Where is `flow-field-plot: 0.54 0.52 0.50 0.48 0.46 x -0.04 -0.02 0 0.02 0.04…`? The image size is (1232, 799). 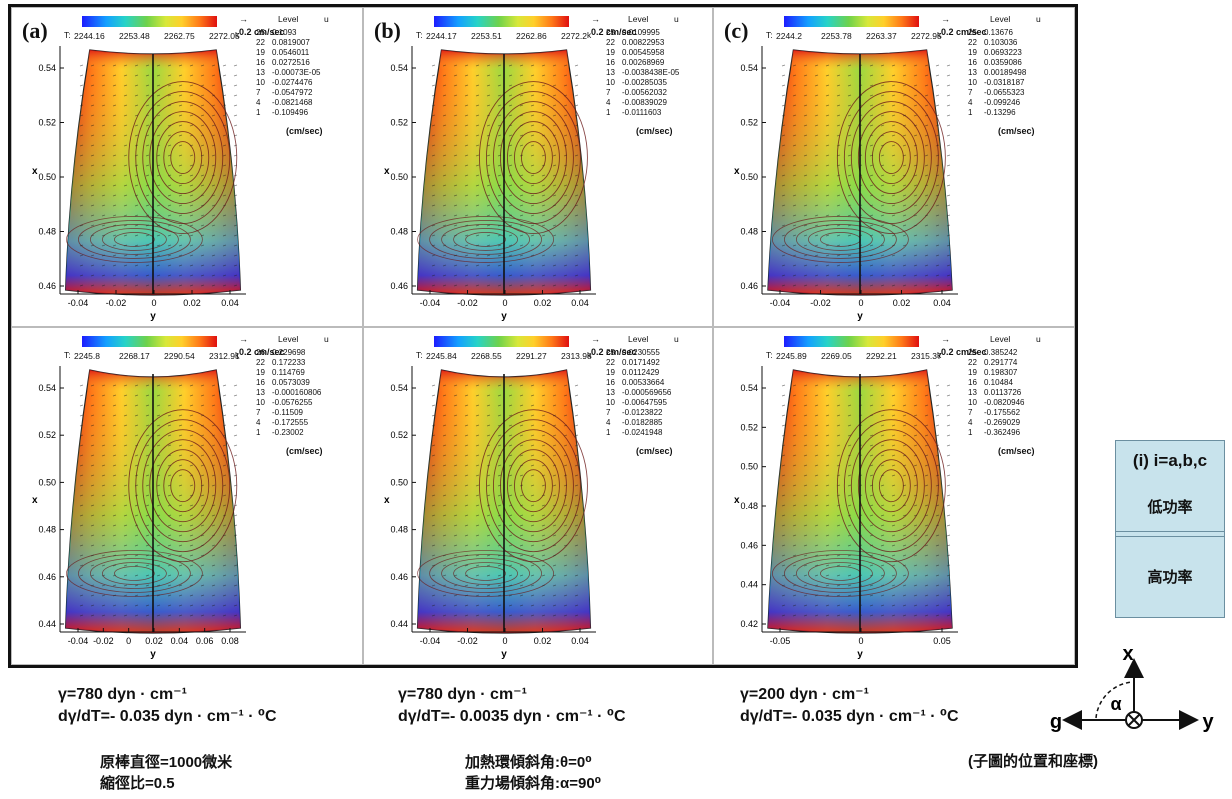
flow-field-plot: 0.54 0.52 0.50 0.48 0.46 x -0.04 -0.02 0 0.02 0.04… is located at coordinates (139, 184).